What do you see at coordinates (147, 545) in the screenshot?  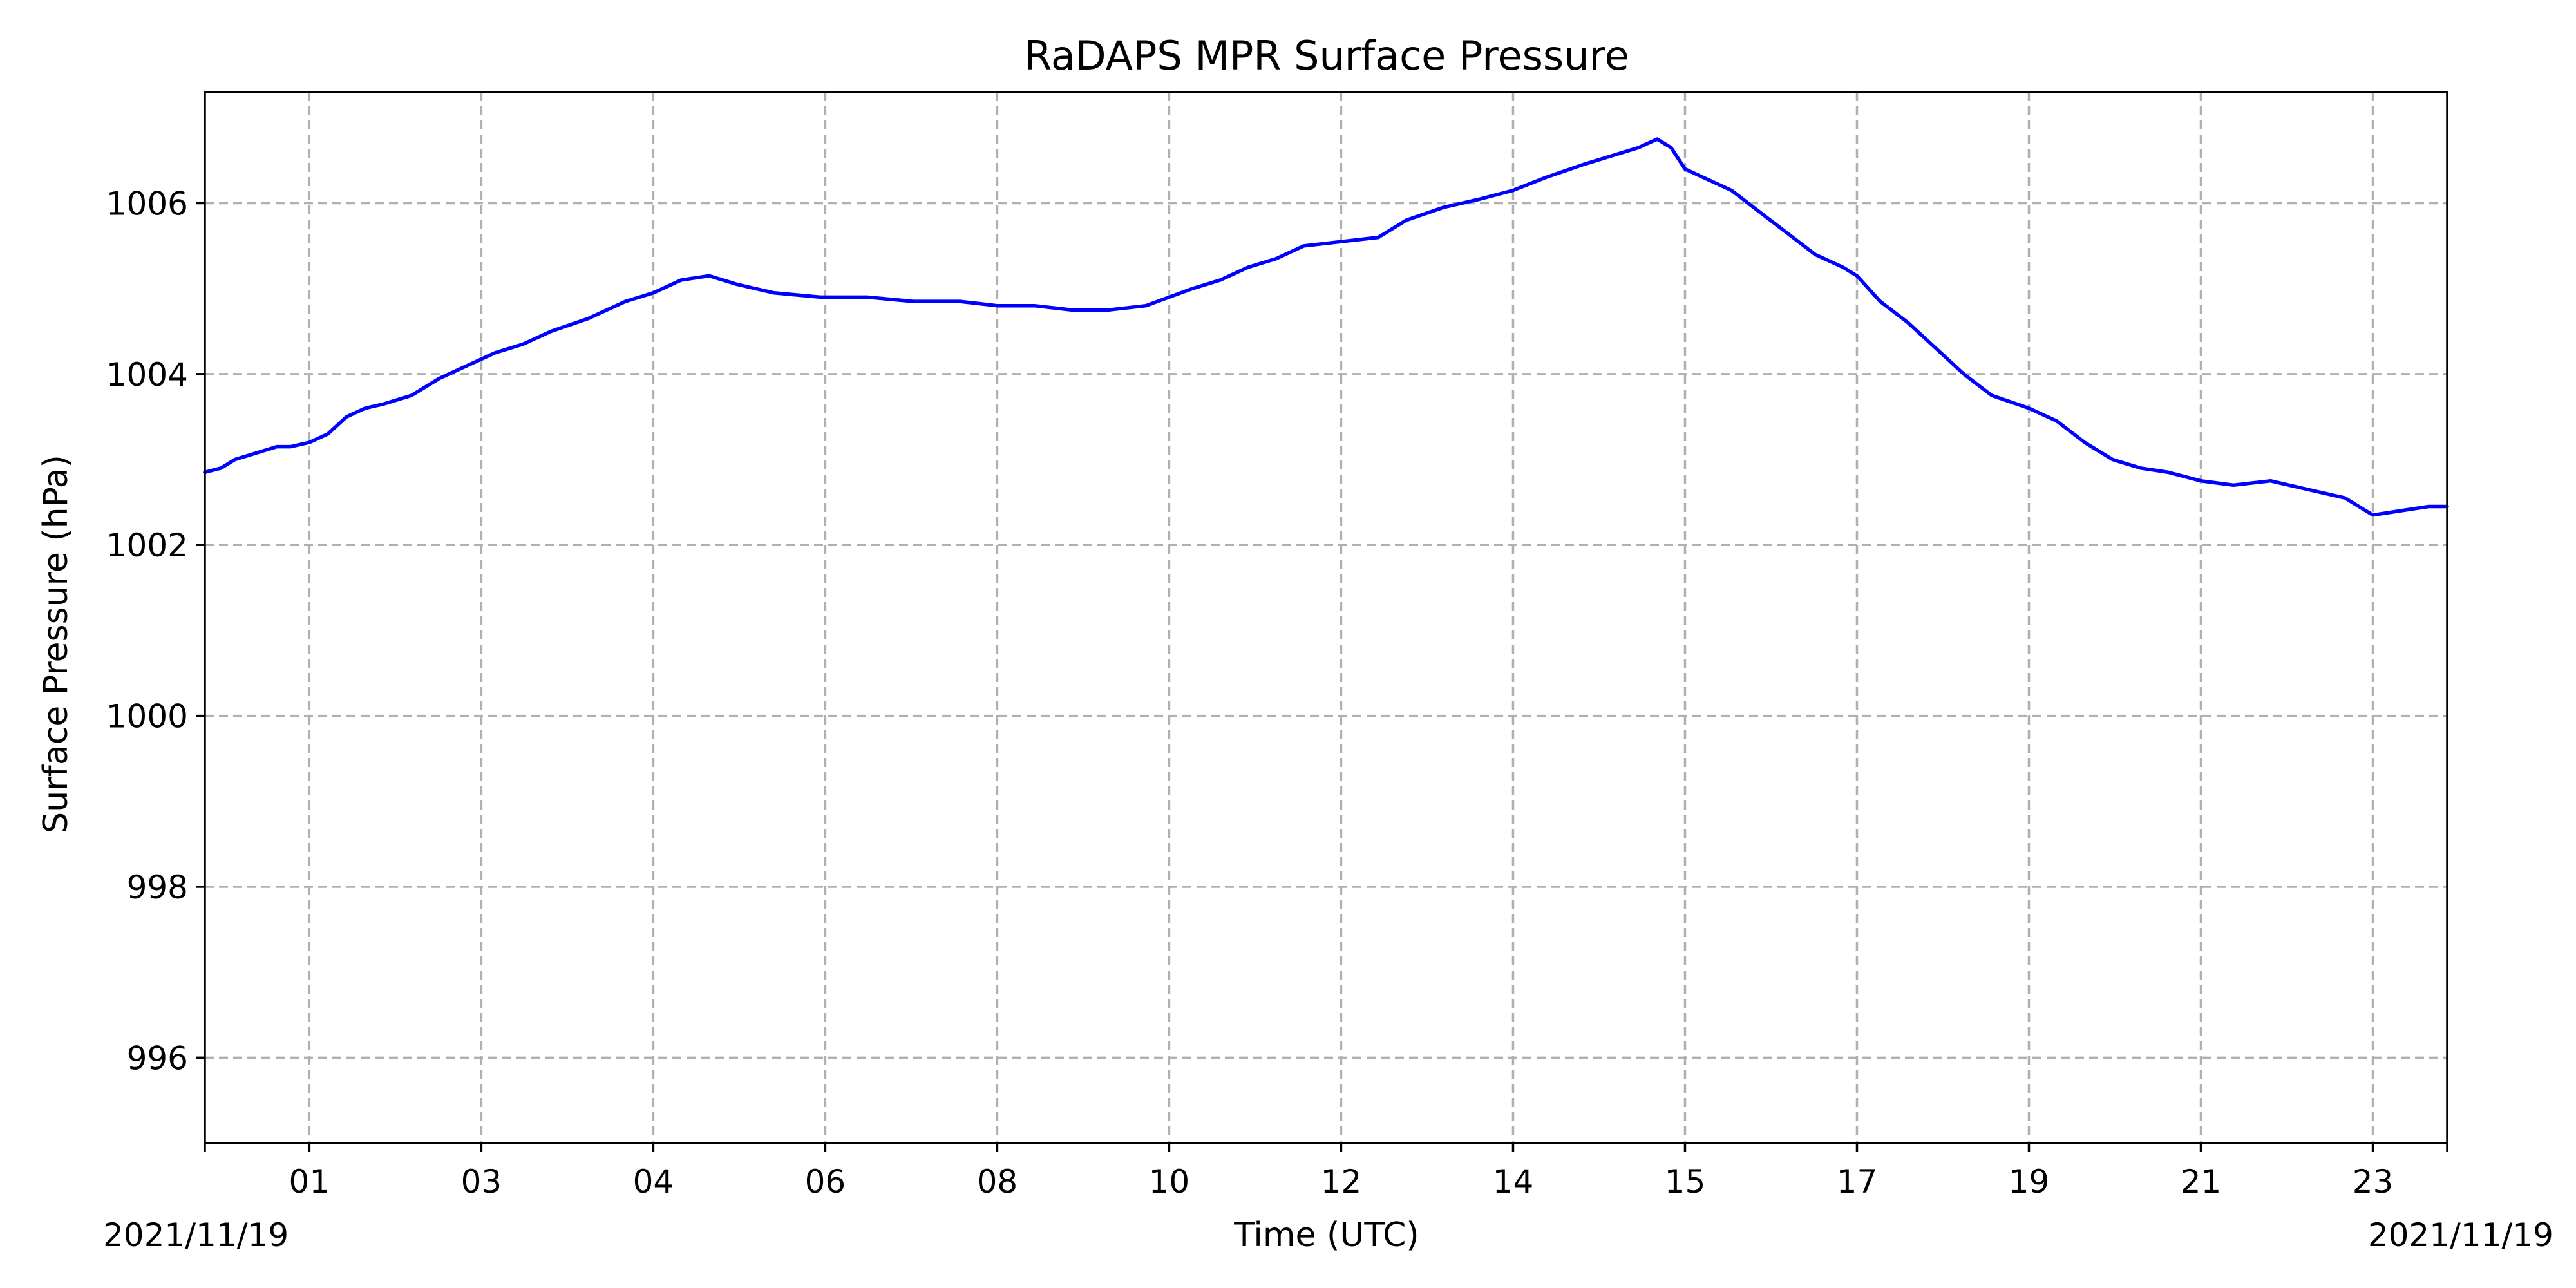 I see `y-tick-label: 1002` at bounding box center [147, 545].